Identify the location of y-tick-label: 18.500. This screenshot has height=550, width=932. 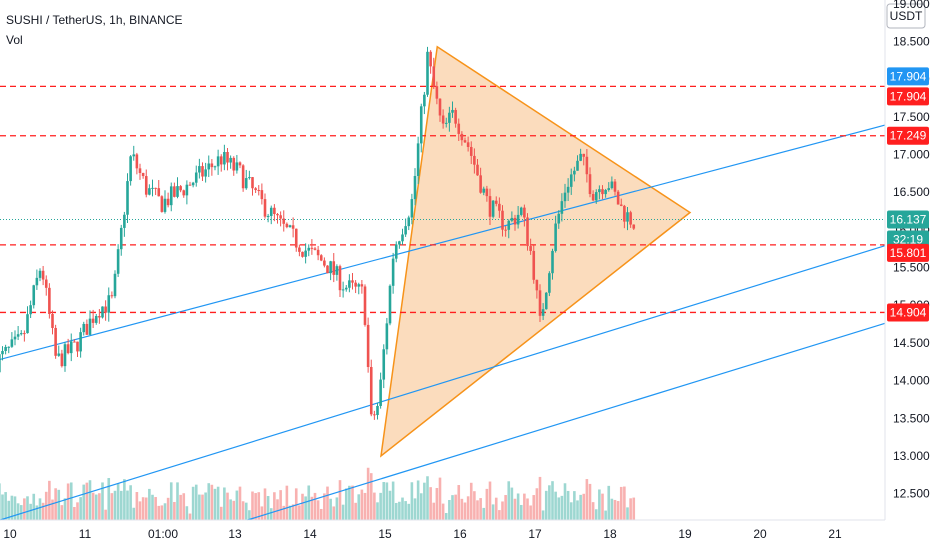
(911, 41).